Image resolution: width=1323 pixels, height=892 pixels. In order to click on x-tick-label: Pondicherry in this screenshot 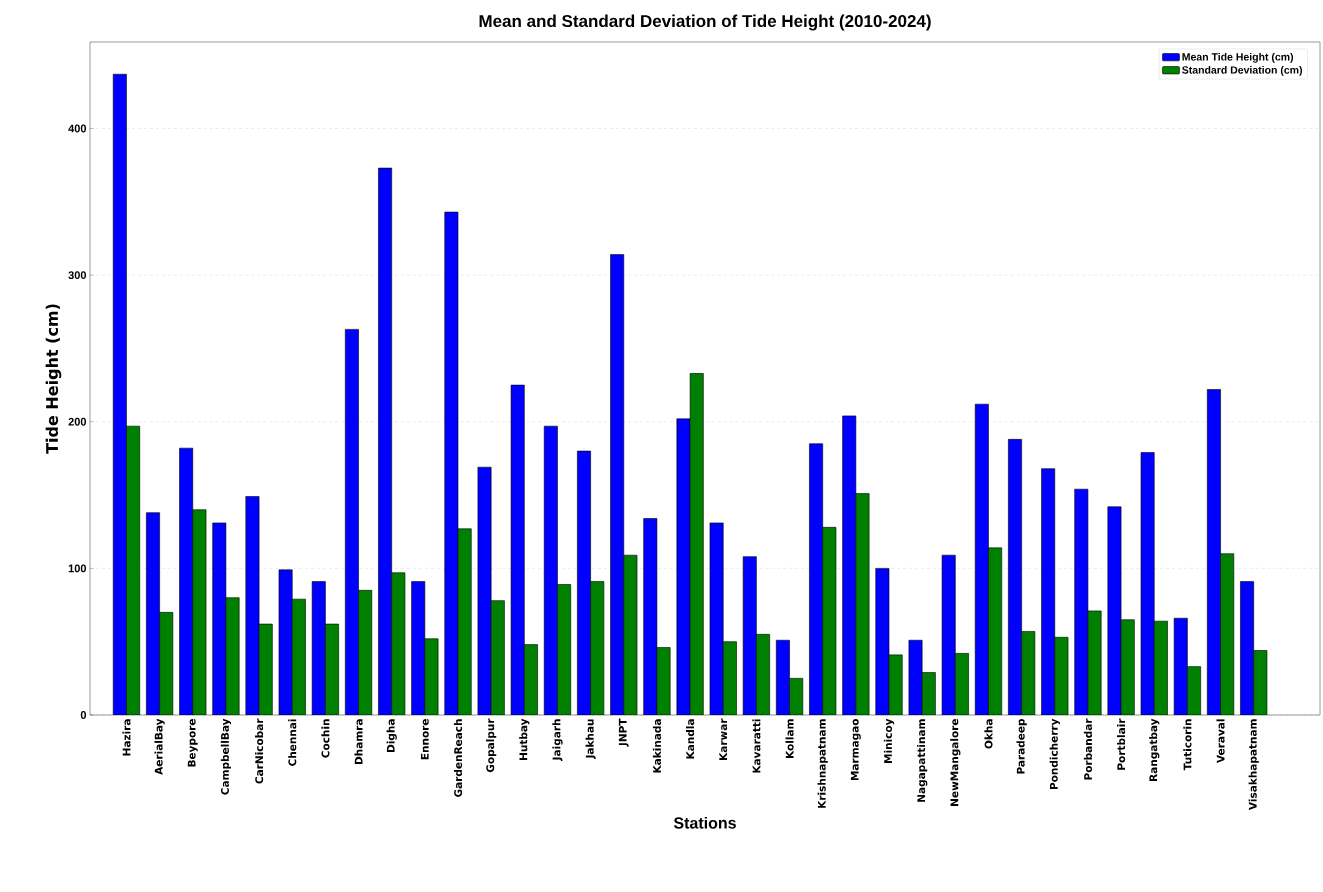, I will do `click(1054, 754)`.